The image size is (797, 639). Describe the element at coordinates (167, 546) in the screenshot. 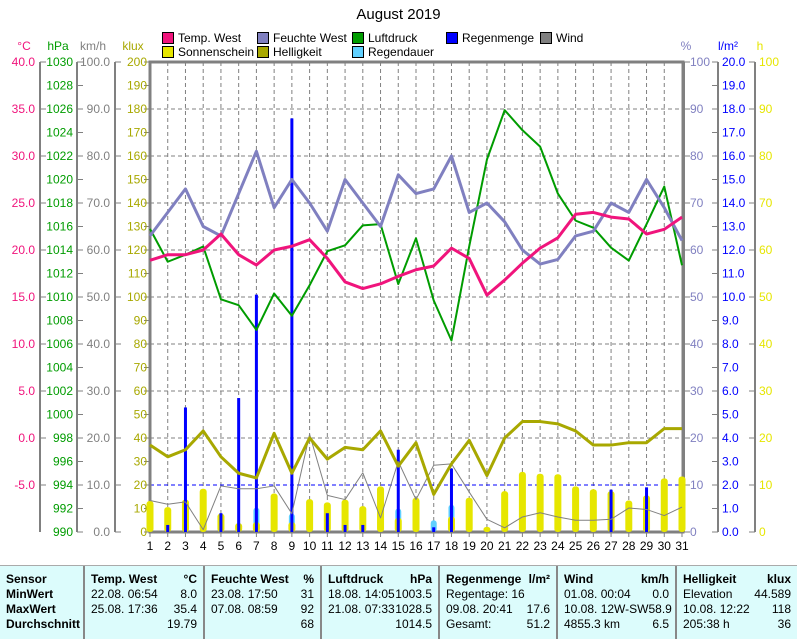

I see `x-tick-label: 2` at that location.